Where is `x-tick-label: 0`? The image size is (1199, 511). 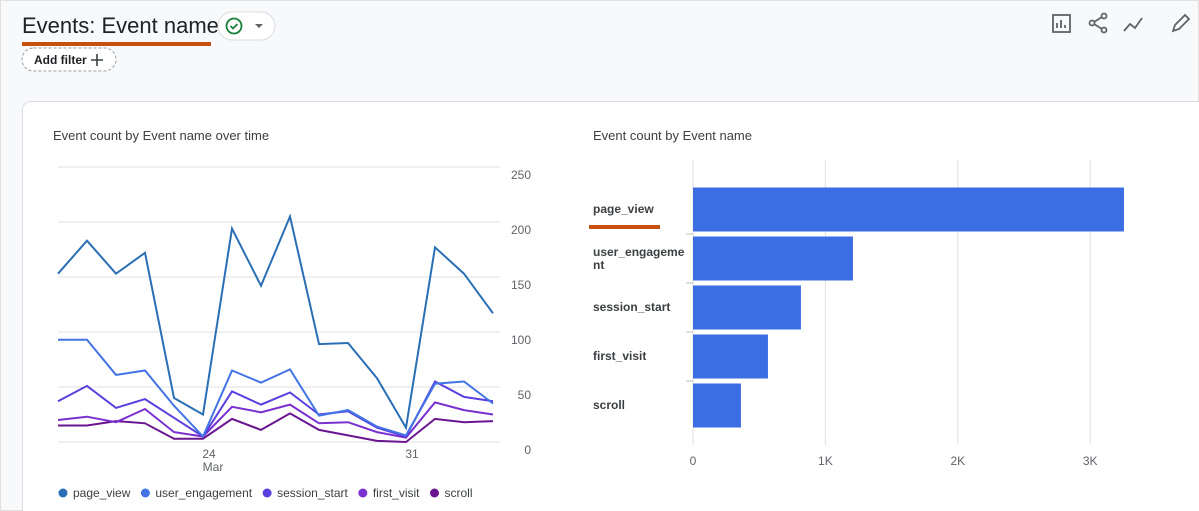 x-tick-label: 0 is located at coordinates (693, 461).